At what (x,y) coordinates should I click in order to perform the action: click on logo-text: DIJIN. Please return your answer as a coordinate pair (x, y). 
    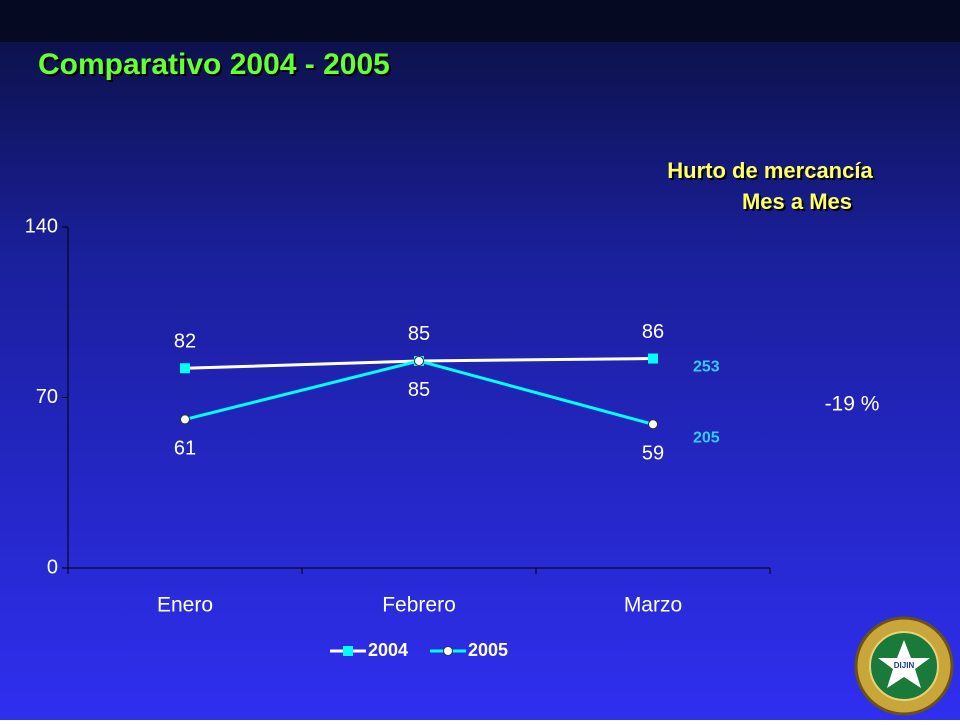
    Looking at the image, I should click on (904, 665).